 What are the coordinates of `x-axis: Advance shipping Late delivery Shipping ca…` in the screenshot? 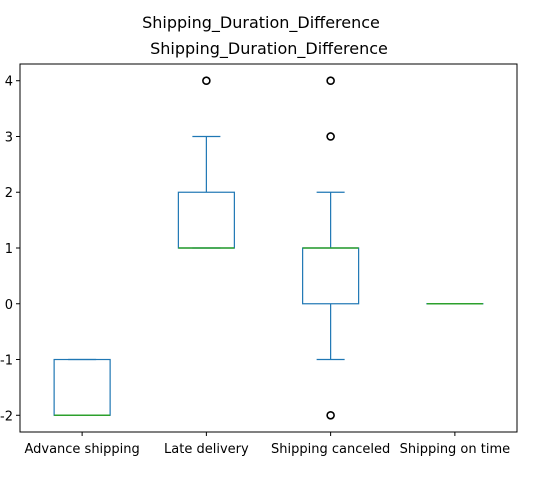 It's located at (267, 444).